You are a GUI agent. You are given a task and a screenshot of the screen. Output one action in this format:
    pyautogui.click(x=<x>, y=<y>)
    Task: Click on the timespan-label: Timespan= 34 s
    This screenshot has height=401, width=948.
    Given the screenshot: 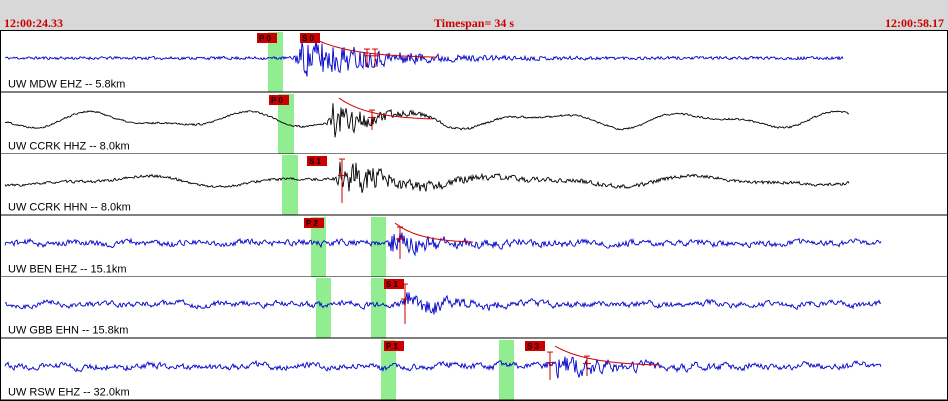 What is the action you would take?
    pyautogui.click(x=474, y=23)
    